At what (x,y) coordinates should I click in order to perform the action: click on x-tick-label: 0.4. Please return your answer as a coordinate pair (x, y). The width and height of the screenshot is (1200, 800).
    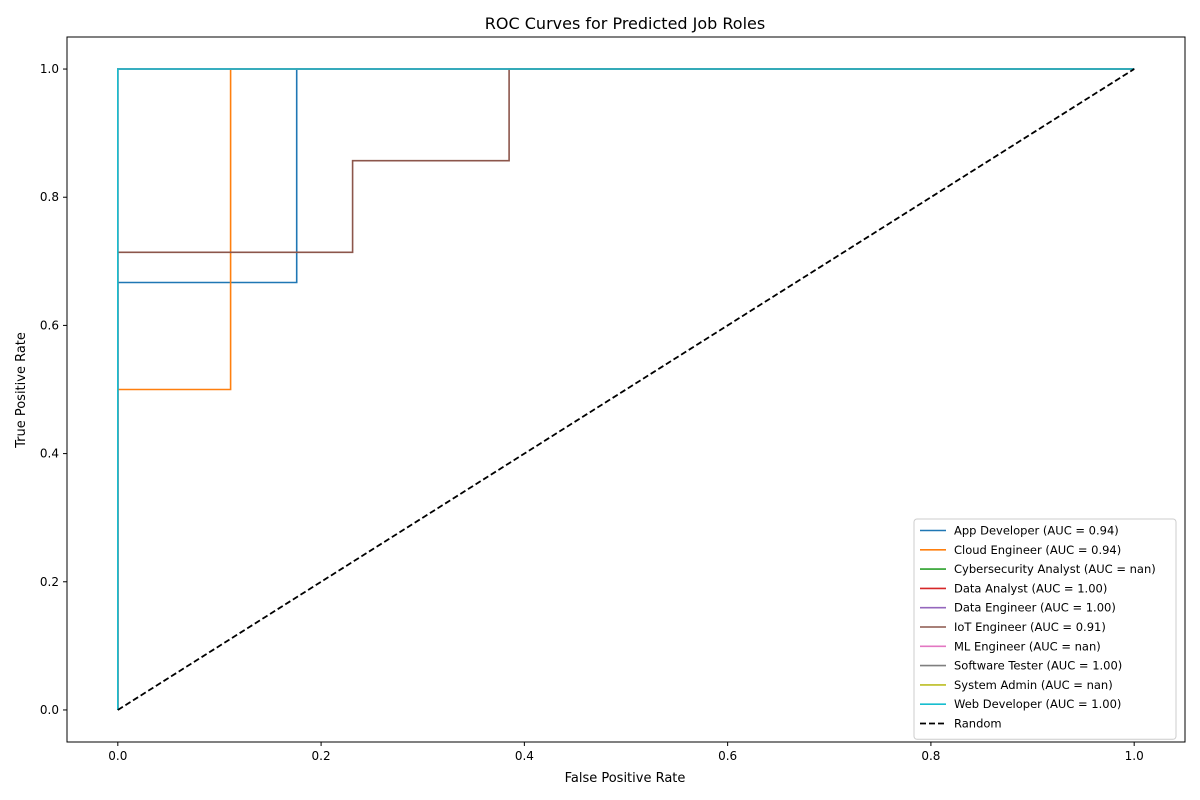
    Looking at the image, I should click on (524, 756).